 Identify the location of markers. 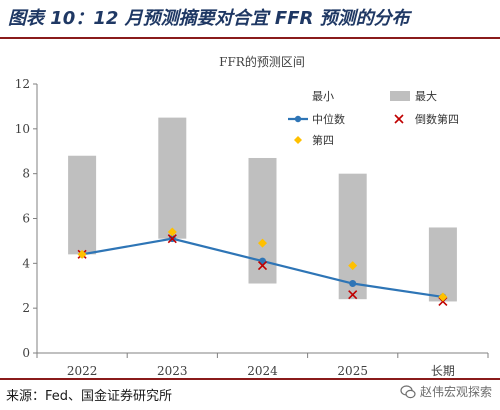
(262, 267).